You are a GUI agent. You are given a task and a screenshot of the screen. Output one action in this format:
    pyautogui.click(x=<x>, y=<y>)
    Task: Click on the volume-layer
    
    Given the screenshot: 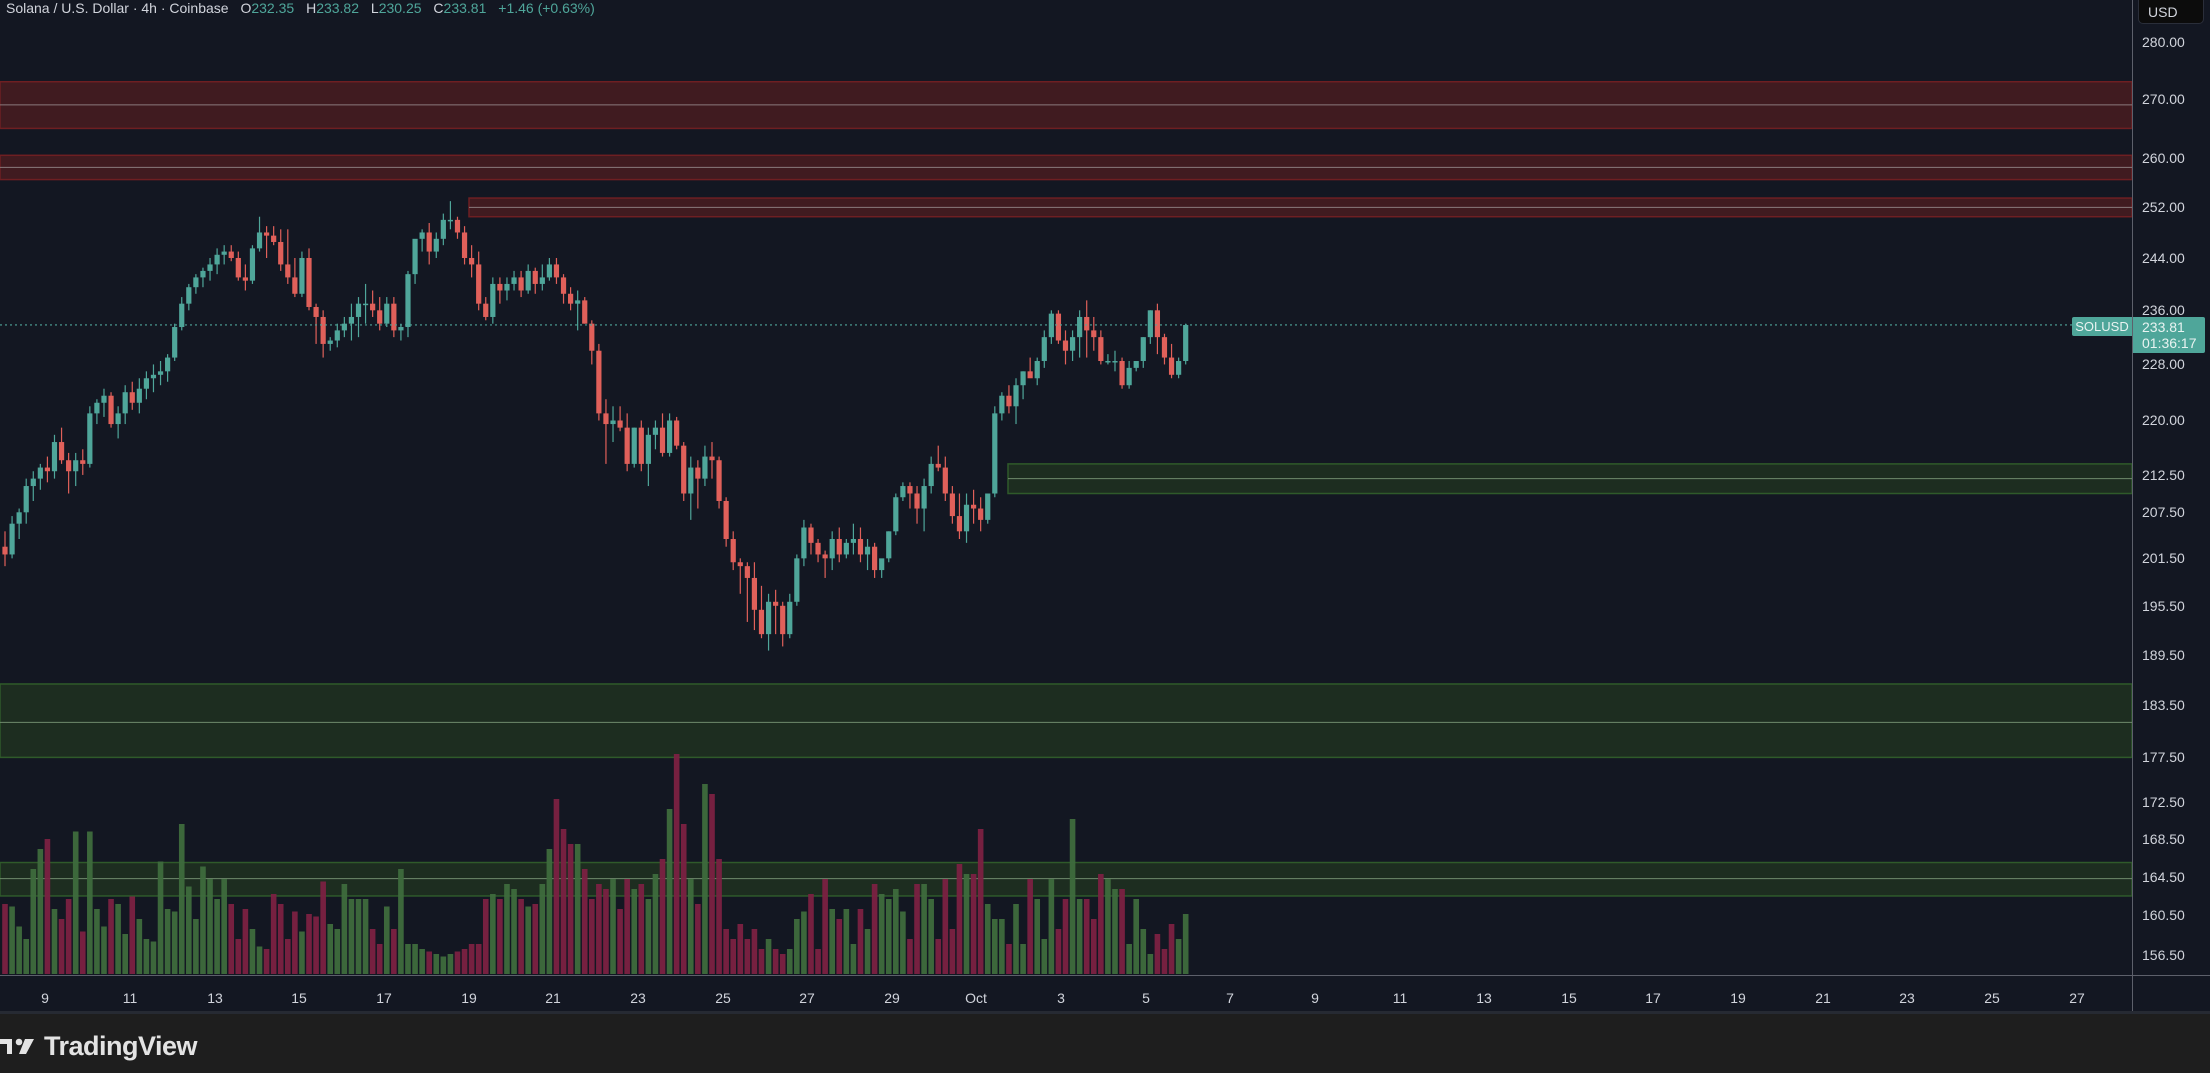 What is the action you would take?
    pyautogui.click(x=595, y=864)
    